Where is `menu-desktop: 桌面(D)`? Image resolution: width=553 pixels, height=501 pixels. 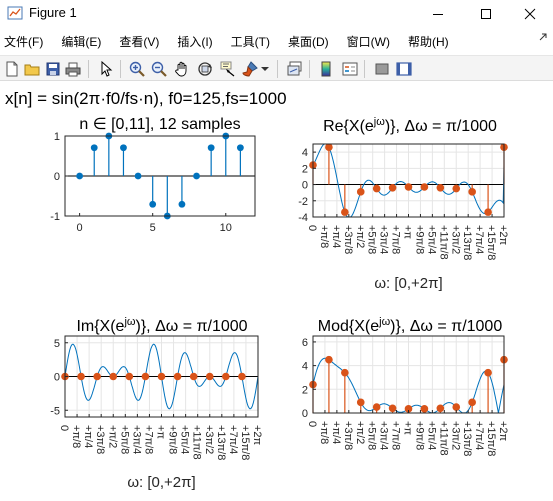
menu-desktop: 桌面(D) is located at coordinates (308, 41).